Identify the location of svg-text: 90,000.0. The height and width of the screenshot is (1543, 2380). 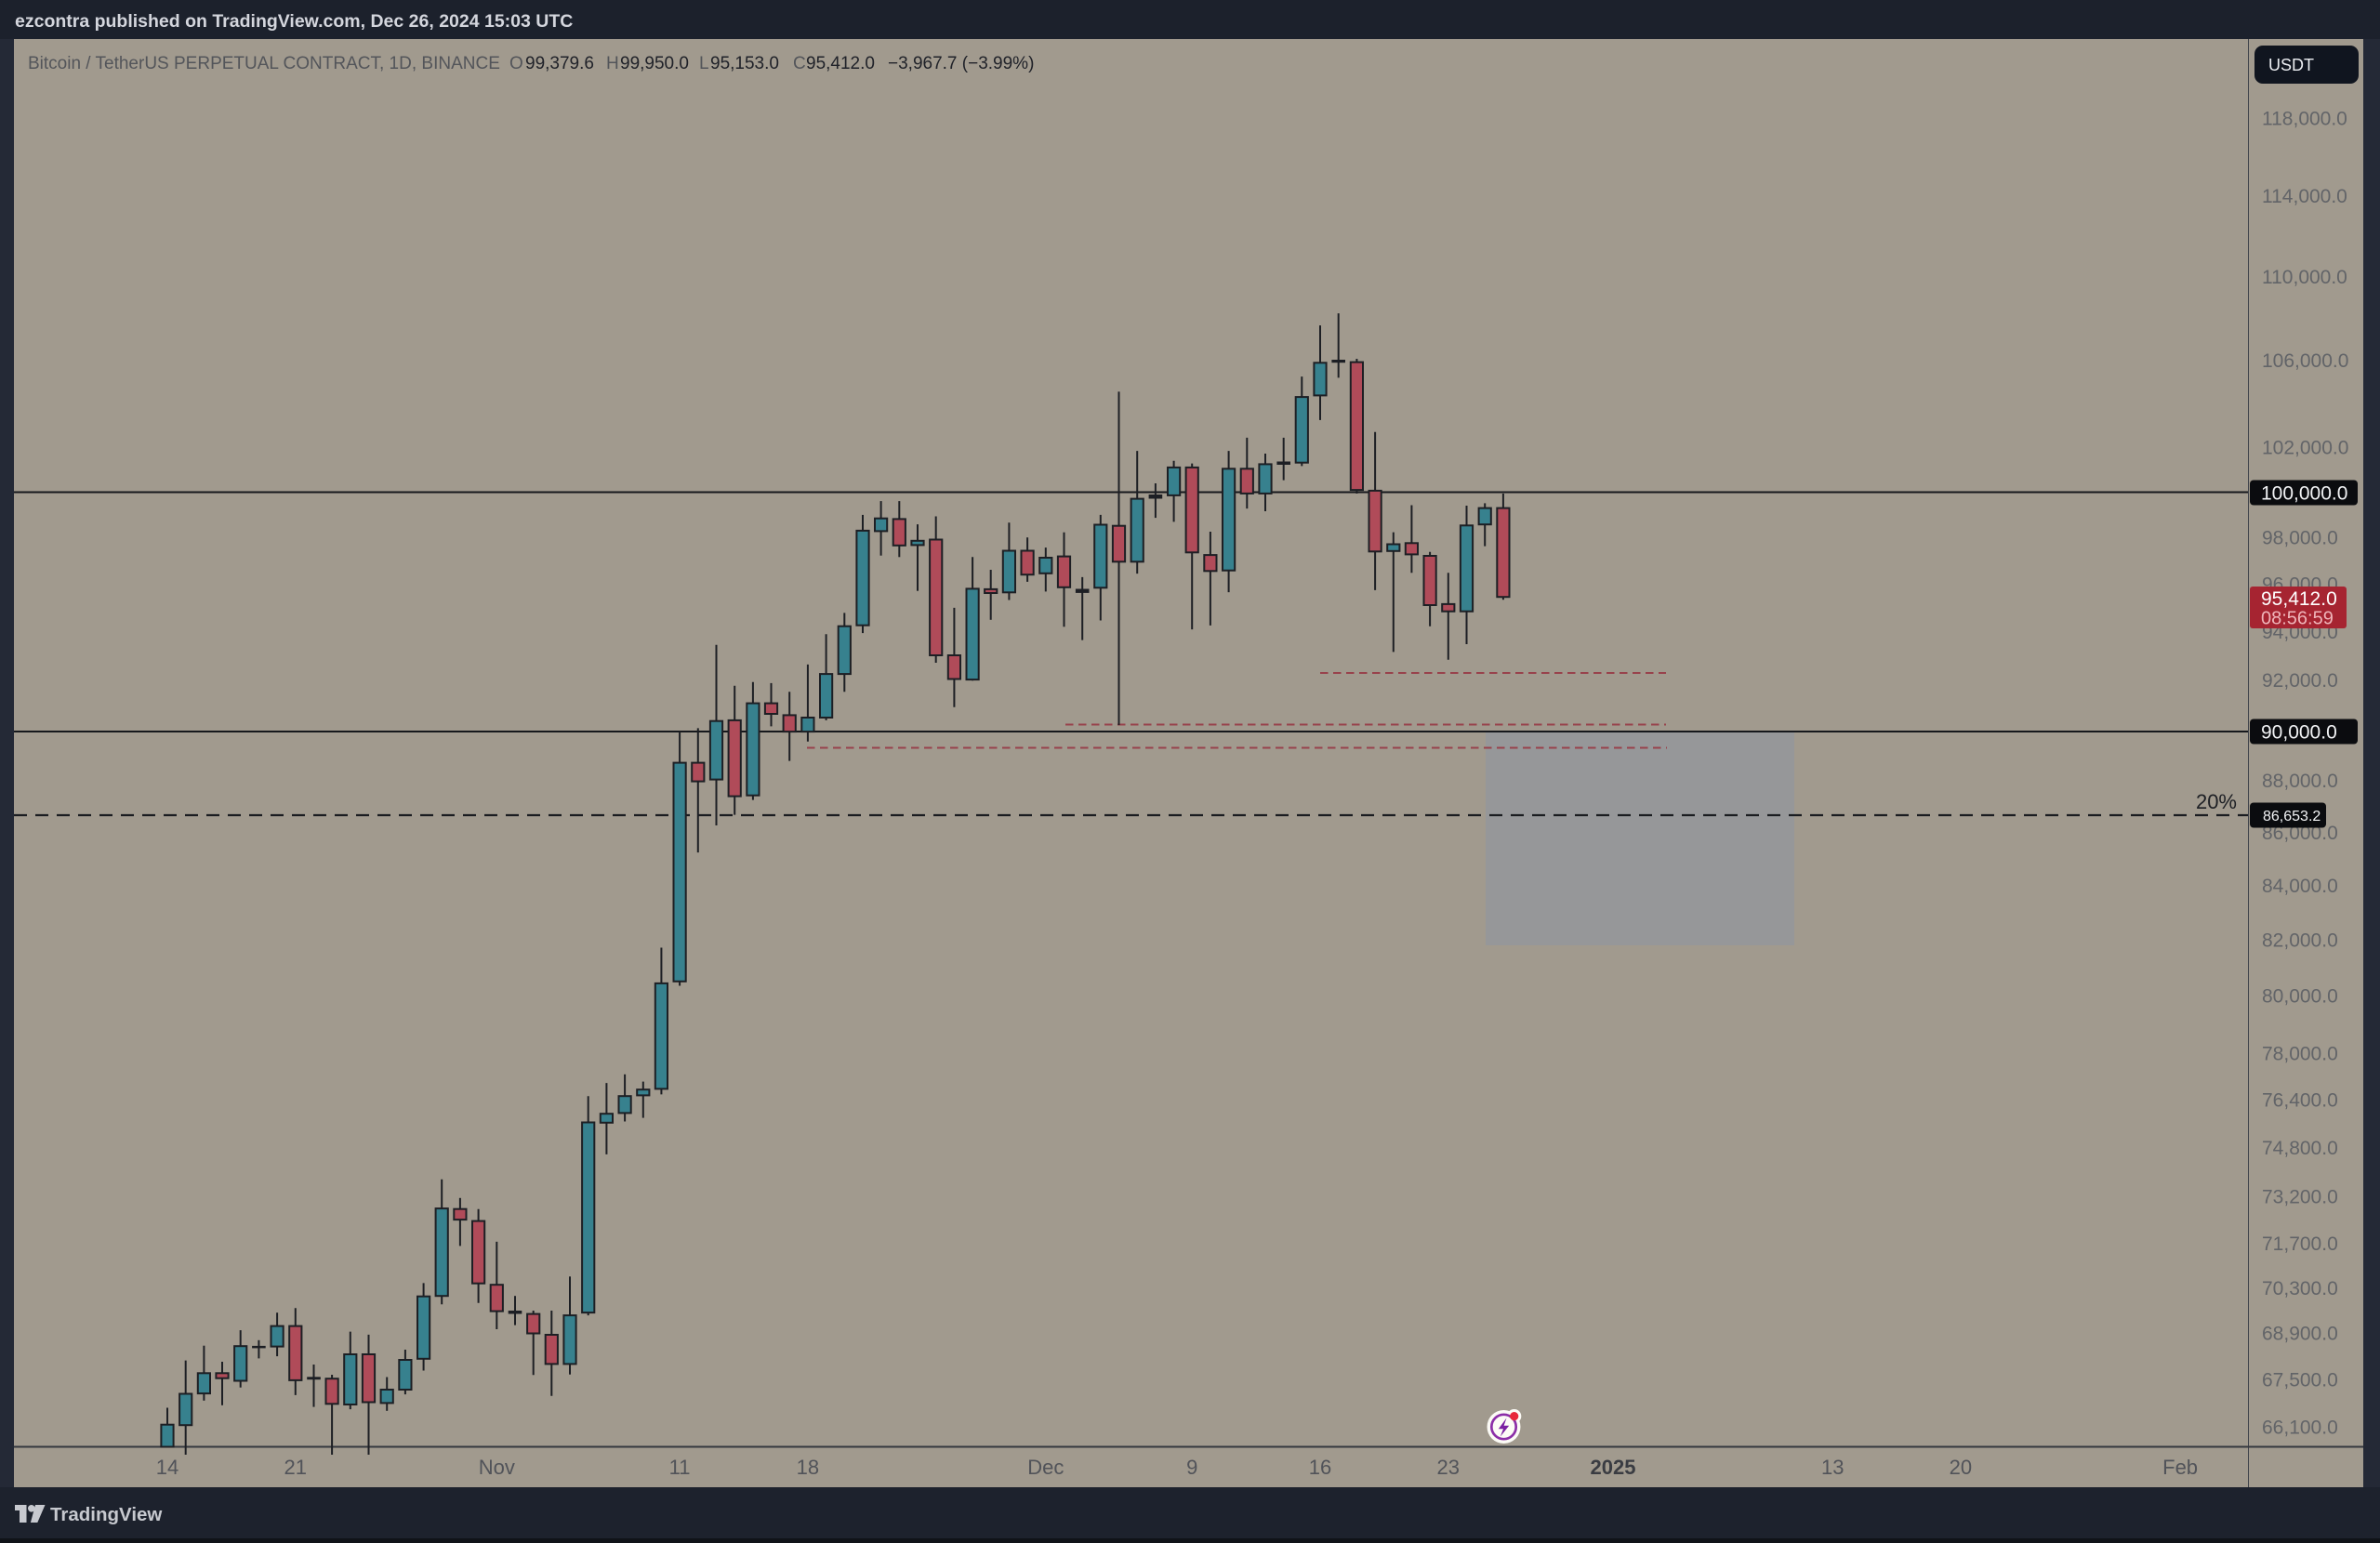
(2299, 733).